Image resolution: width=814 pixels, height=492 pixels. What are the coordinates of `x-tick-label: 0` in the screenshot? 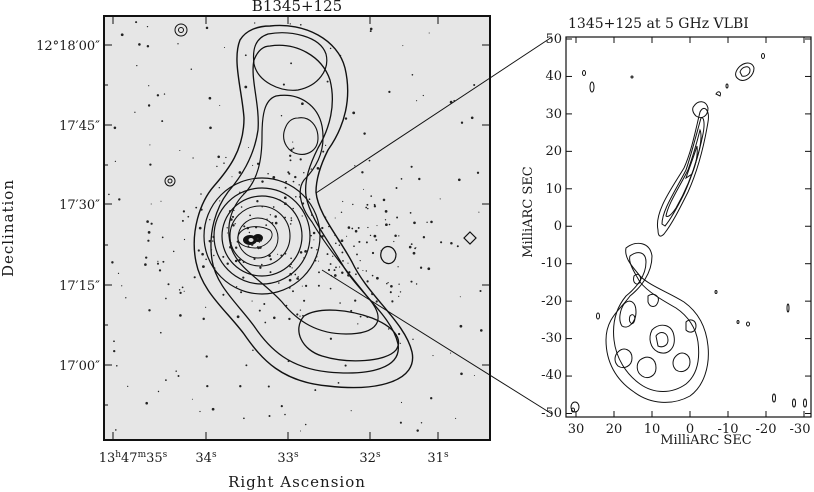 It's located at (690, 429).